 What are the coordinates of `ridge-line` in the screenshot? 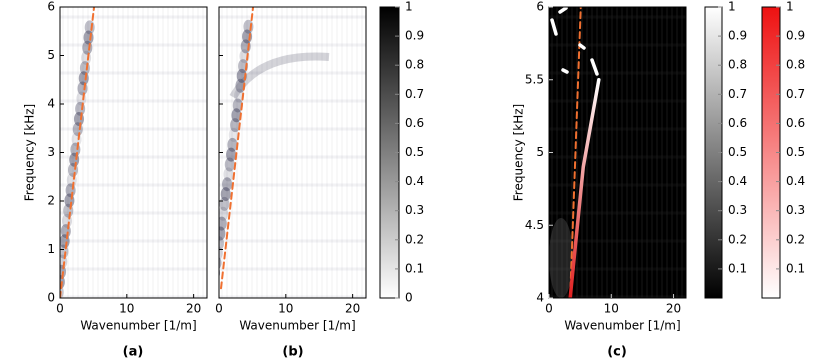 It's located at (584, 188).